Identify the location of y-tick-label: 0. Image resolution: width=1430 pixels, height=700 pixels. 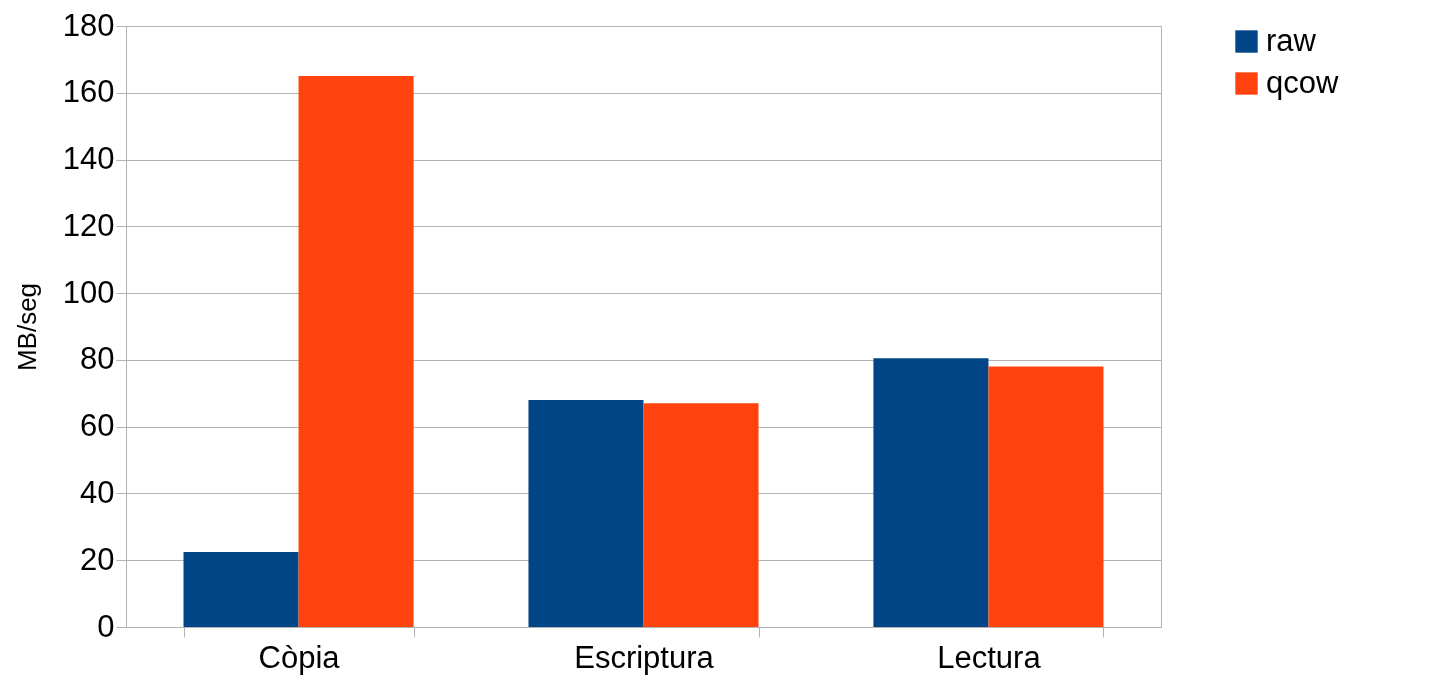
(106, 626).